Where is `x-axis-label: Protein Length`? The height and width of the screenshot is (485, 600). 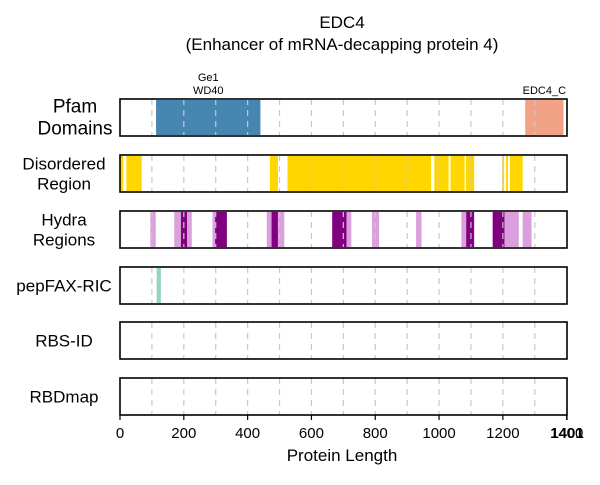 x-axis-label: Protein Length is located at coordinates (342, 455).